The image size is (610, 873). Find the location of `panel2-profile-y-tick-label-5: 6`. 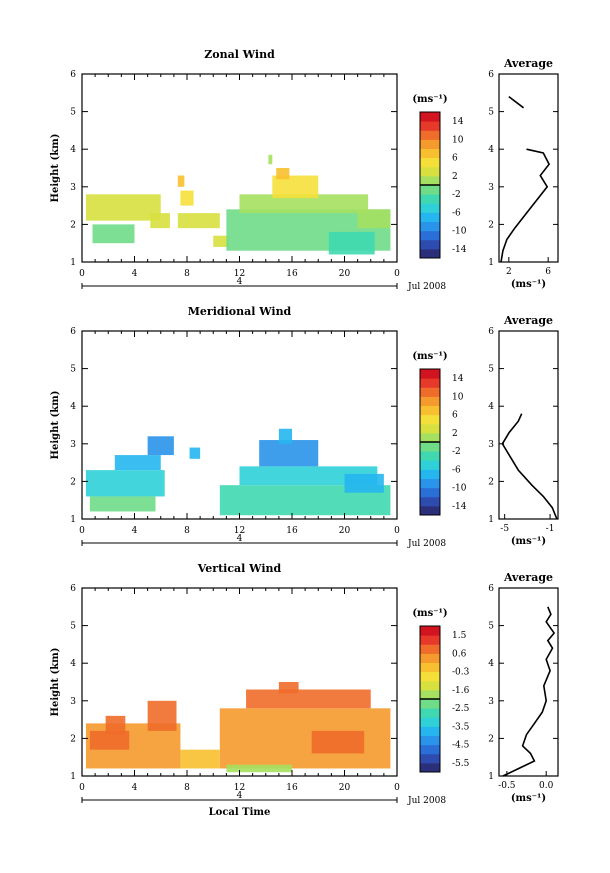

panel2-profile-y-tick-label-5: 6 is located at coordinates (491, 332).